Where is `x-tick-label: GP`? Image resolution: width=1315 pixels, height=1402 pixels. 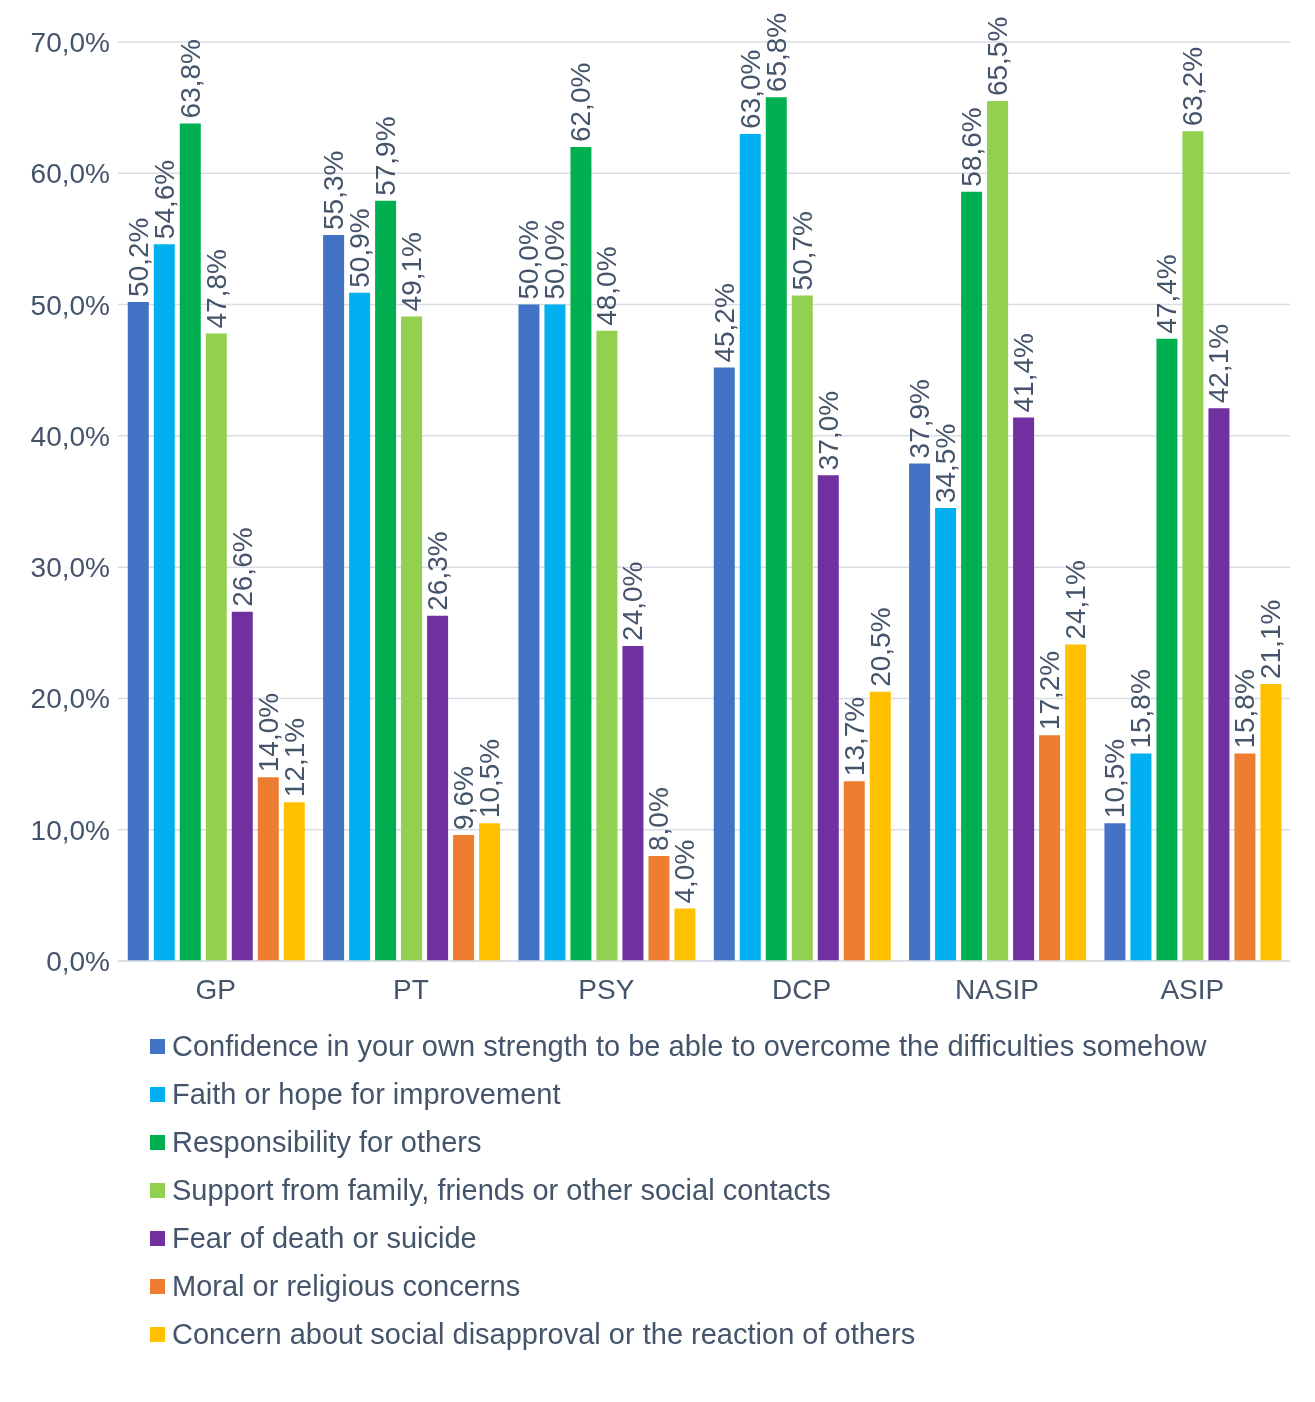 x-tick-label: GP is located at coordinates (215, 989).